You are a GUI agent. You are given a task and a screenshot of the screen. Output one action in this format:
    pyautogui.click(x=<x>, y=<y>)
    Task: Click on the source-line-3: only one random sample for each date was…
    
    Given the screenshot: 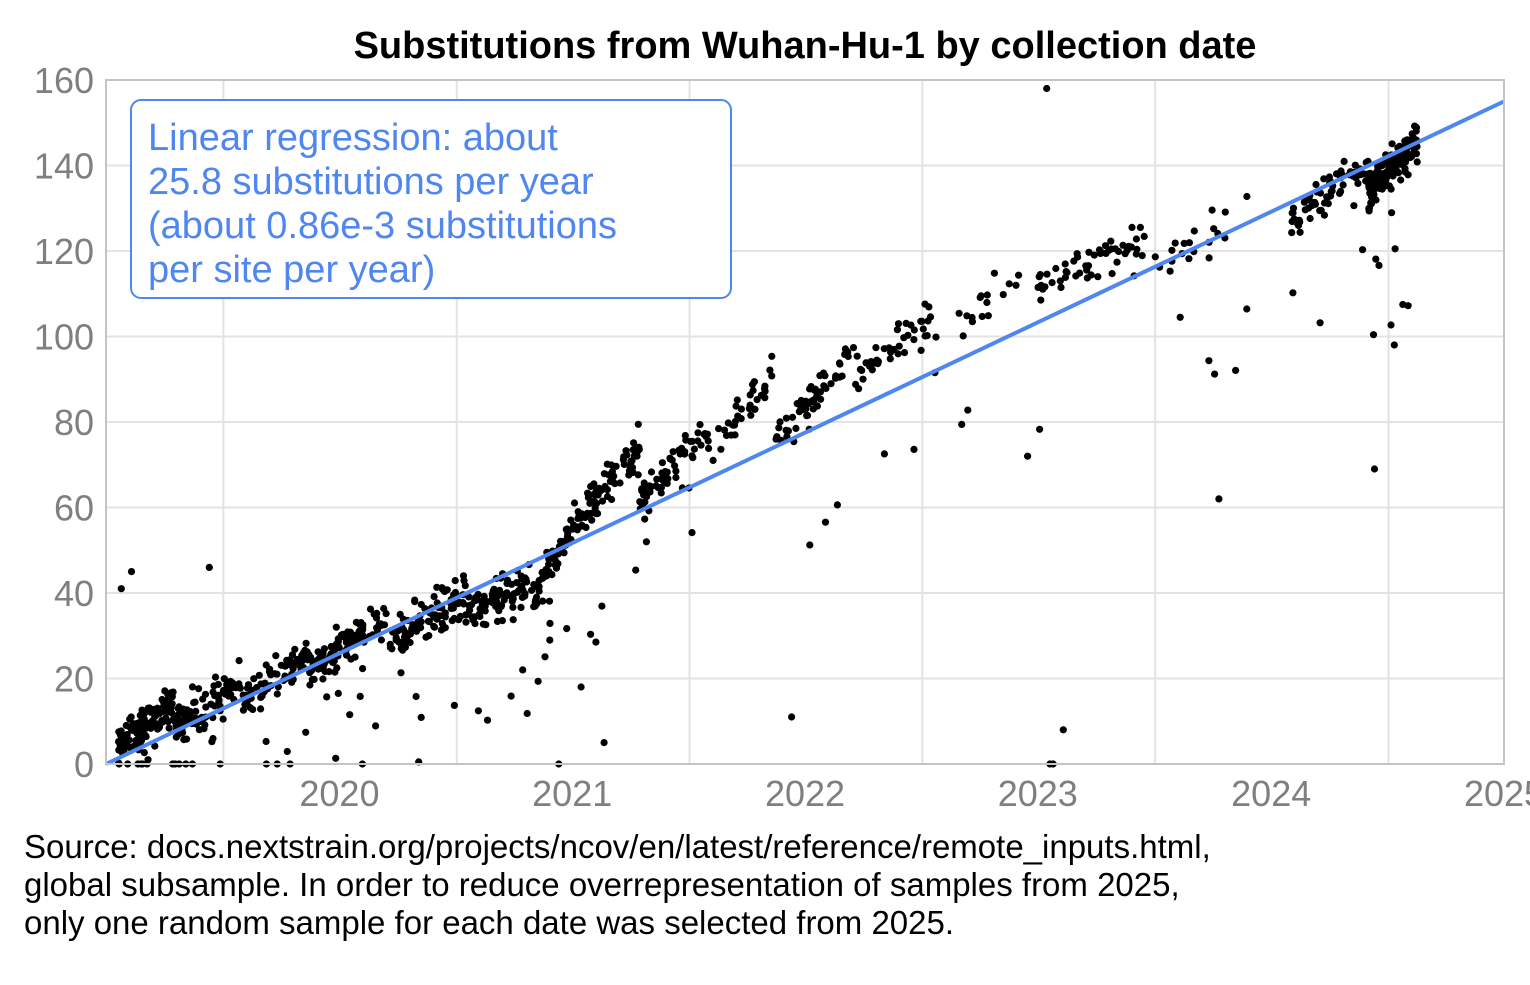 What is the action you would take?
    pyautogui.click(x=489, y=922)
    